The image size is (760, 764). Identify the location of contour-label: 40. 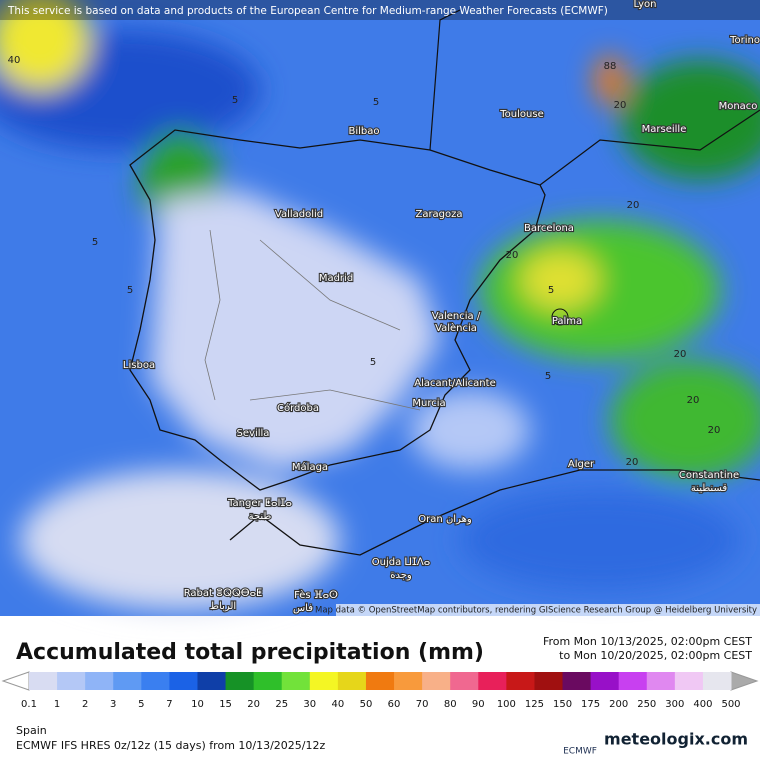
(14, 60).